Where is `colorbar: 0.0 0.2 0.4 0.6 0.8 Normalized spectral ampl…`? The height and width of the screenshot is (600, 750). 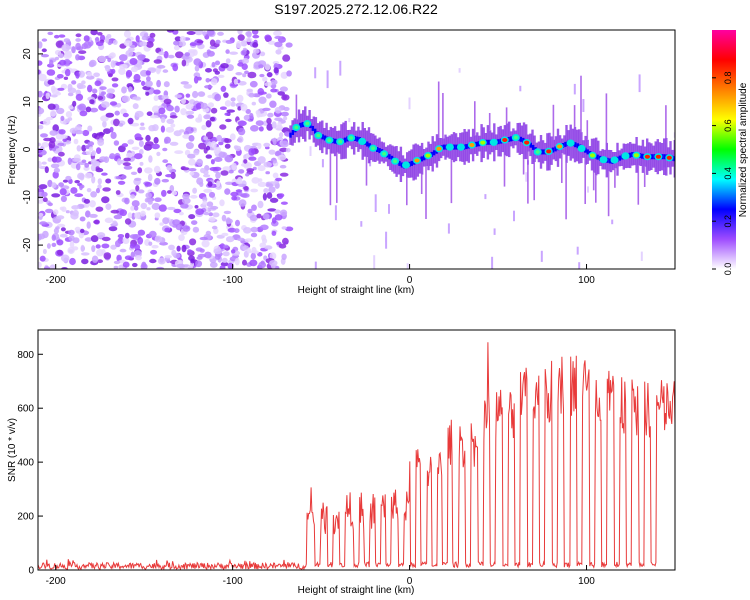
colorbar: 0.0 0.2 0.4 0.6 0.8 Normalized spectral ampl… is located at coordinates (730, 152).